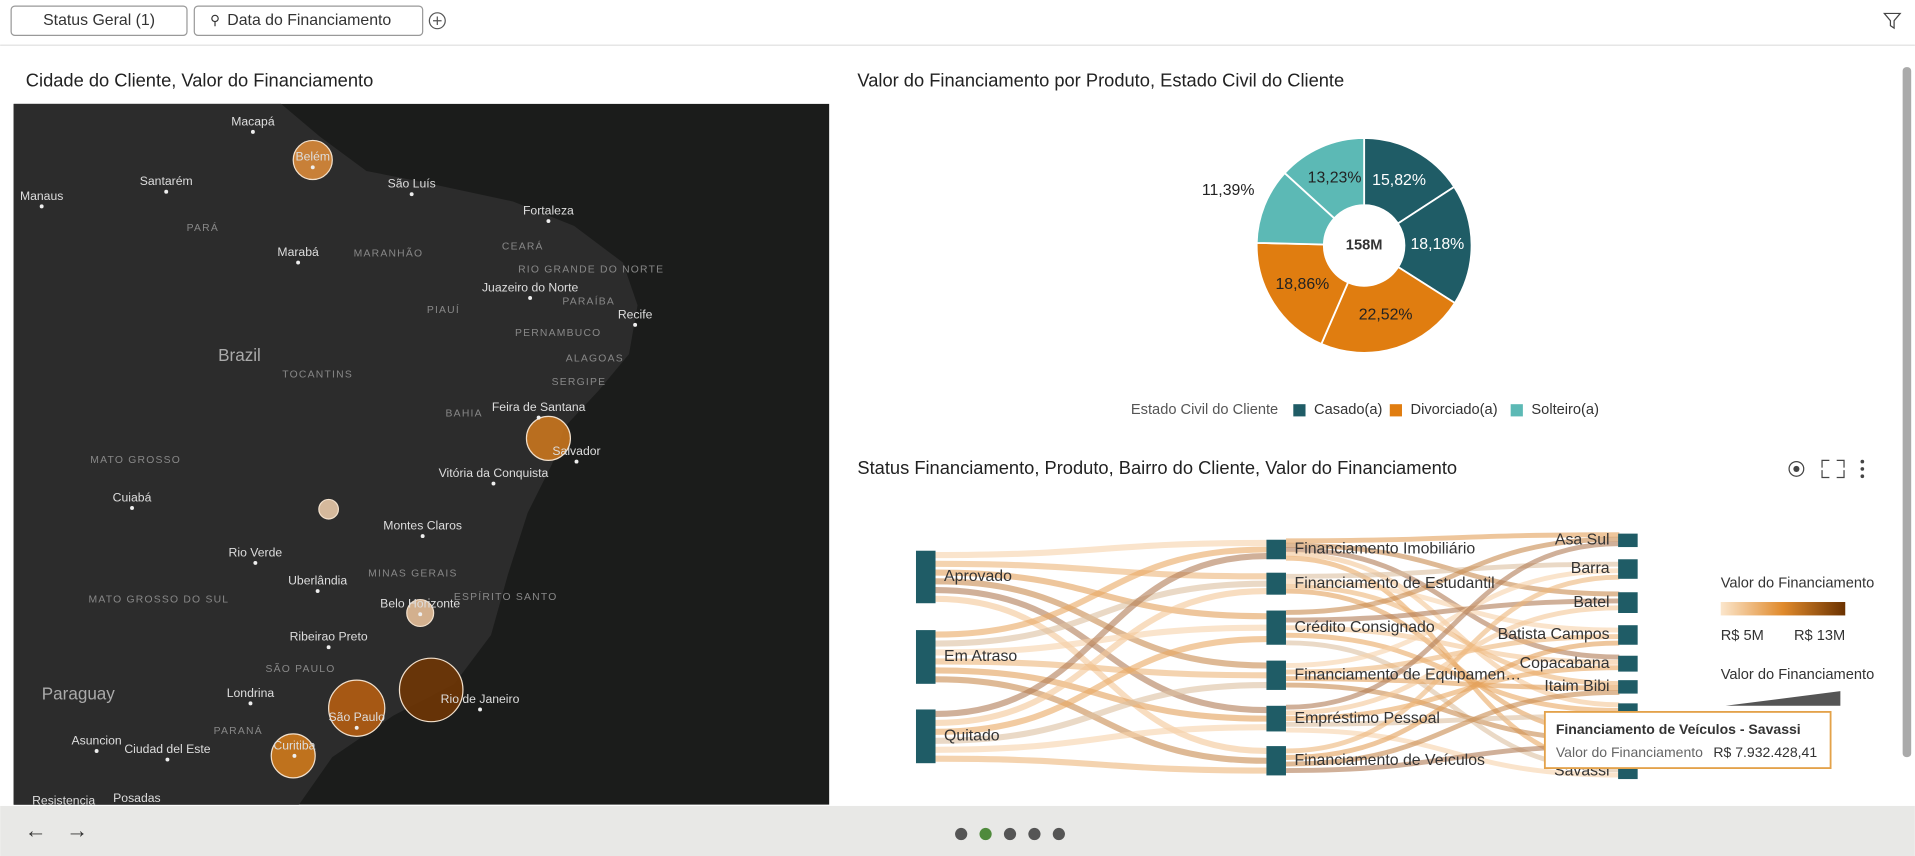  Describe the element at coordinates (1833, 469) in the screenshot. I see `expand-icon` at that location.